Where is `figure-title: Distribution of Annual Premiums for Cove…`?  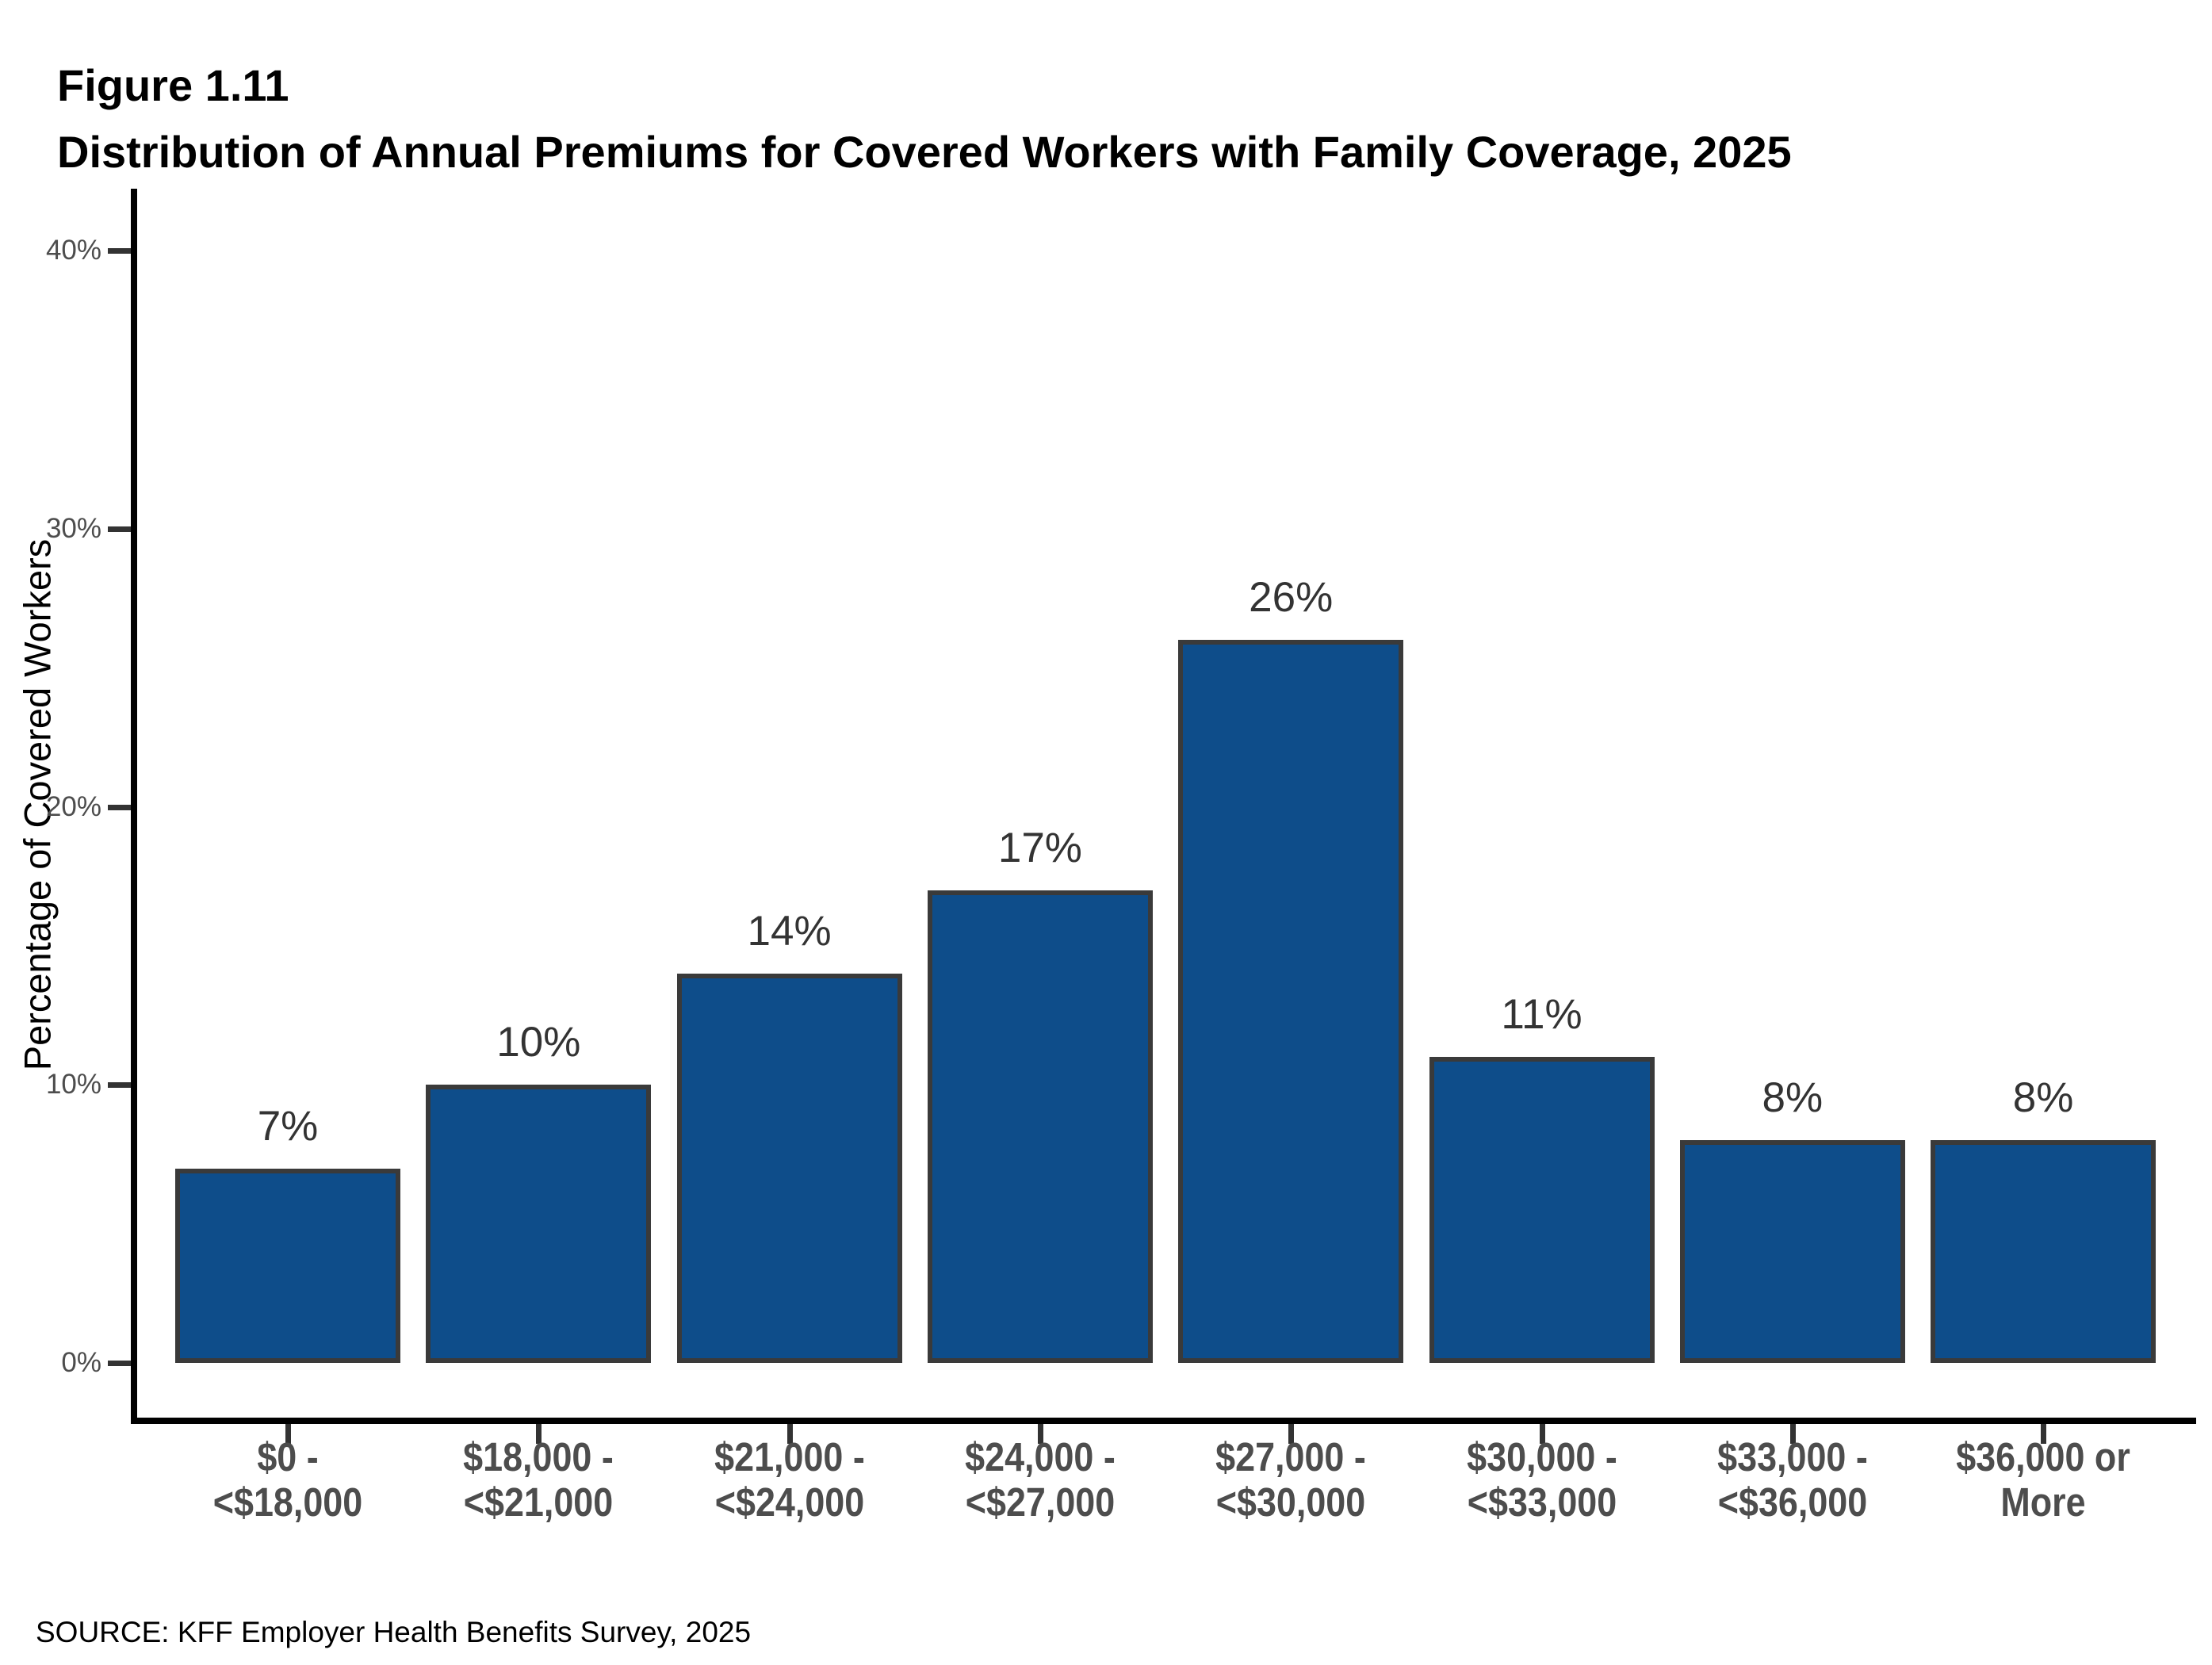
figure-title: Distribution of Annual Premiums for Cove… is located at coordinates (924, 152).